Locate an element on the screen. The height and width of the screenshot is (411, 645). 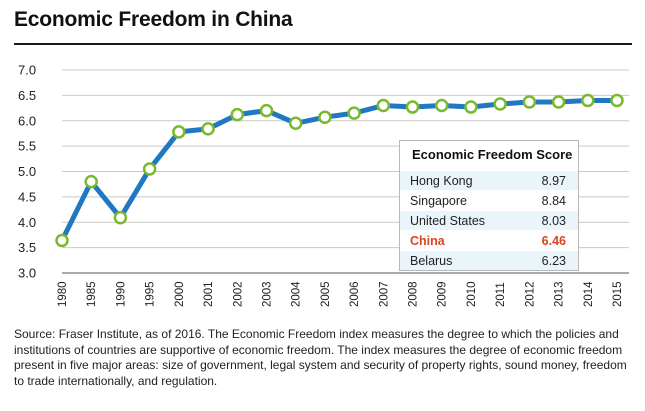
x-tick-label: 2000 is located at coordinates (180, 294).